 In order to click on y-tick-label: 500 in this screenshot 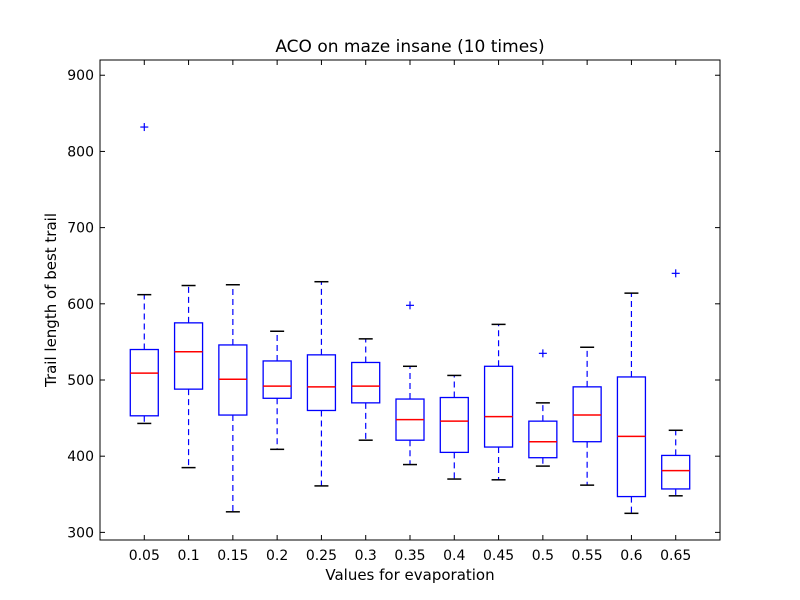, I will do `click(80, 381)`.